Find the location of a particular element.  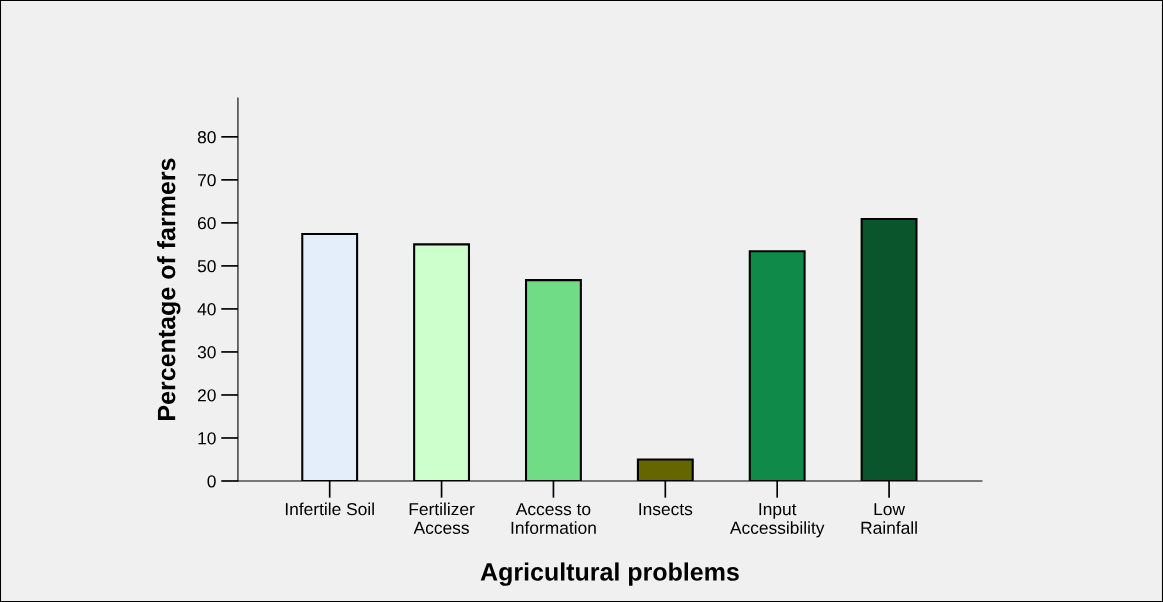

x-tick-label: Access to Information is located at coordinates (553, 518).